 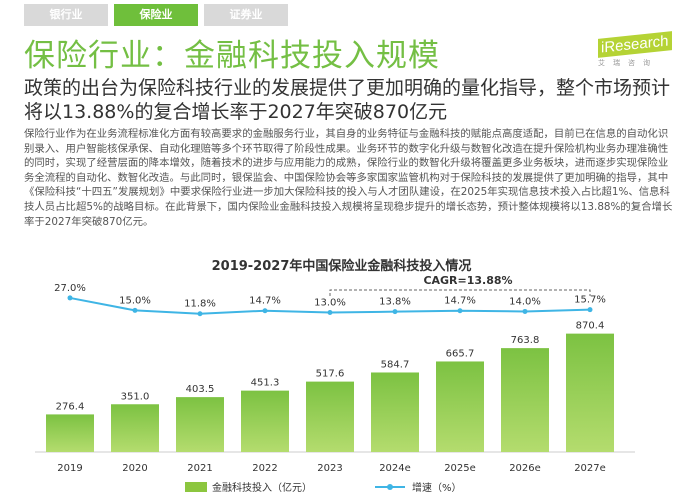 What do you see at coordinates (590, 326) in the screenshot?
I see `bar-label: 870.4` at bounding box center [590, 326].